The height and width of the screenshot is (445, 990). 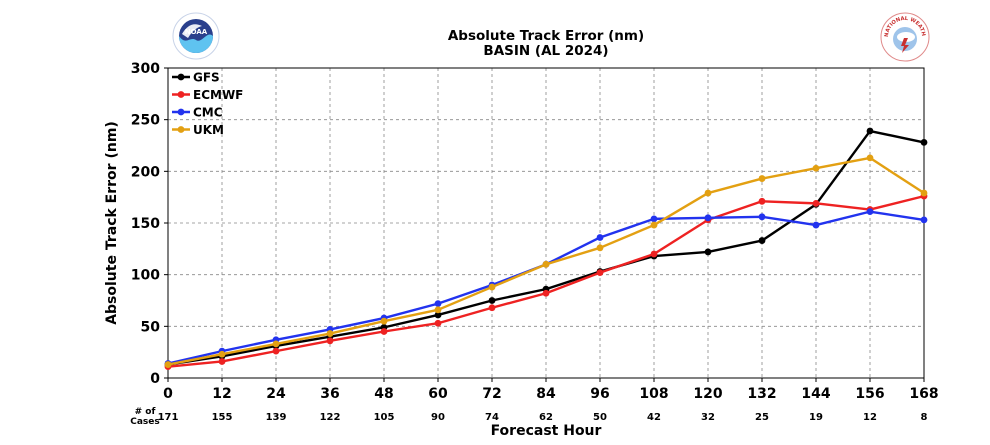 What do you see at coordinates (599, 394) in the screenshot?
I see `x-tick-label: 96` at bounding box center [599, 394].